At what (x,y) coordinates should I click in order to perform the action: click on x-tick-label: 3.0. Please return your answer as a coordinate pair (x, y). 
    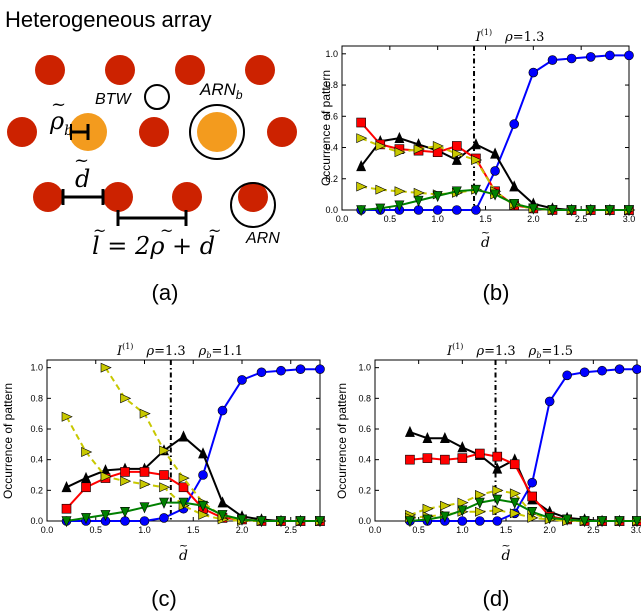
    Looking at the image, I should click on (636, 530).